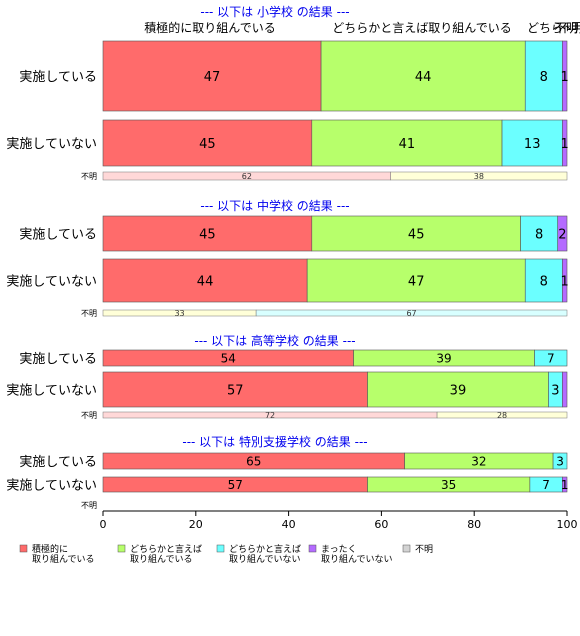 Image resolution: width=580 pixels, height=636 pixels. What do you see at coordinates (421, 28) in the screenshot?
I see `column-header: どちらかと言えば取り組んでいる` at bounding box center [421, 28].